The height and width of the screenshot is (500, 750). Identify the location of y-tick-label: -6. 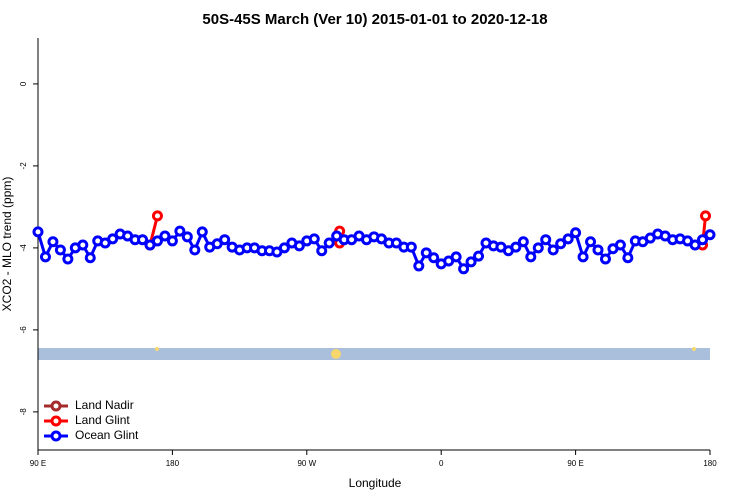
(23, 330).